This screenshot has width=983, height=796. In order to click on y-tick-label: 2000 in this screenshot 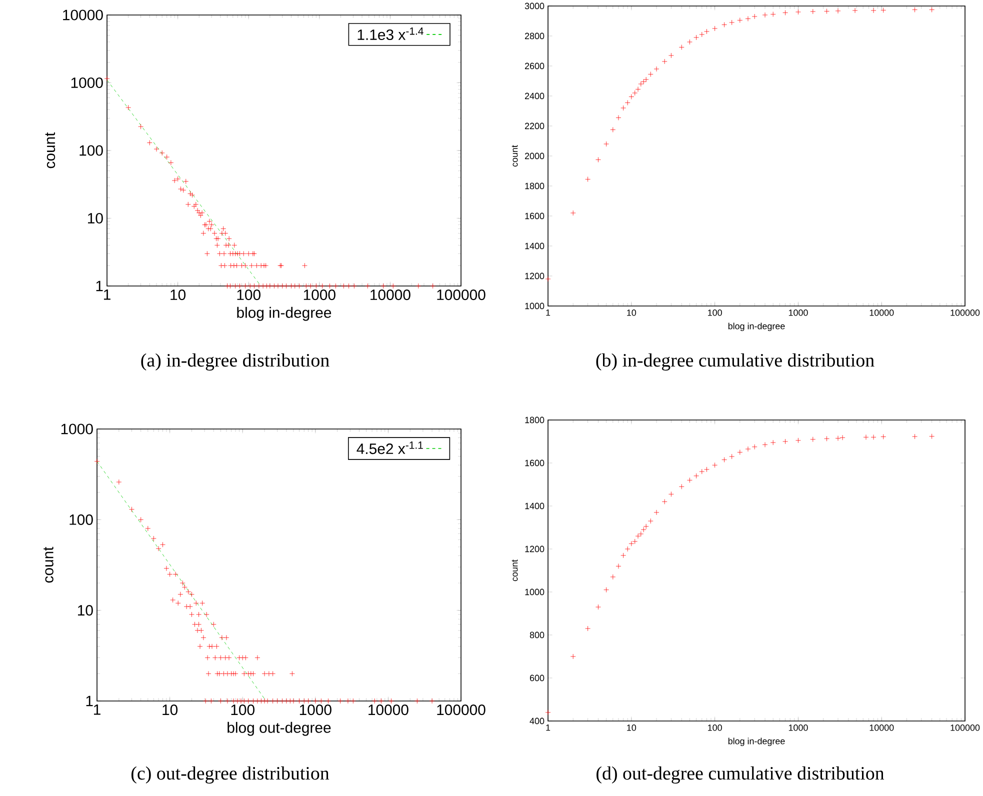, I will do `click(534, 156)`.